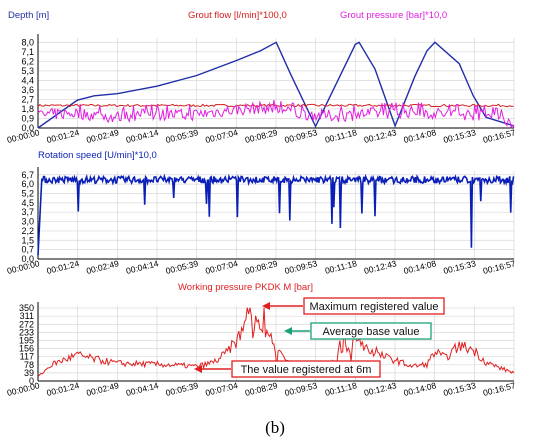  Describe the element at coordinates (27, 212) in the screenshot. I see `y-tick-label: 3,7` at that location.